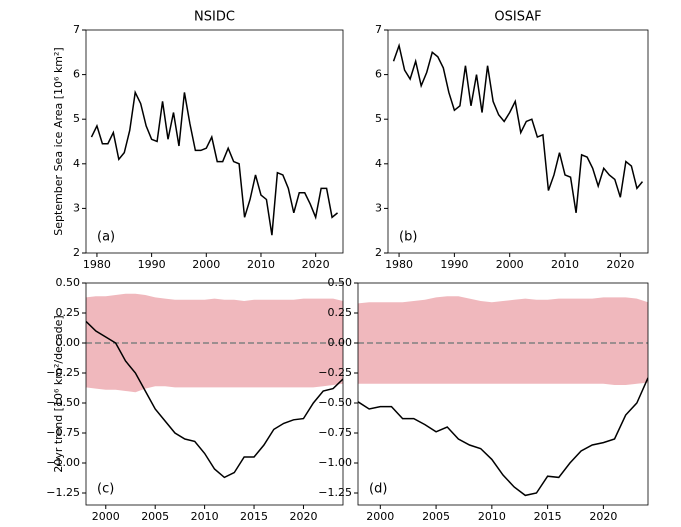  What do you see at coordinates (58, 141) in the screenshot?
I see `y-axis-label: September Sea ice Area [10⁶ km²]` at bounding box center [58, 141].